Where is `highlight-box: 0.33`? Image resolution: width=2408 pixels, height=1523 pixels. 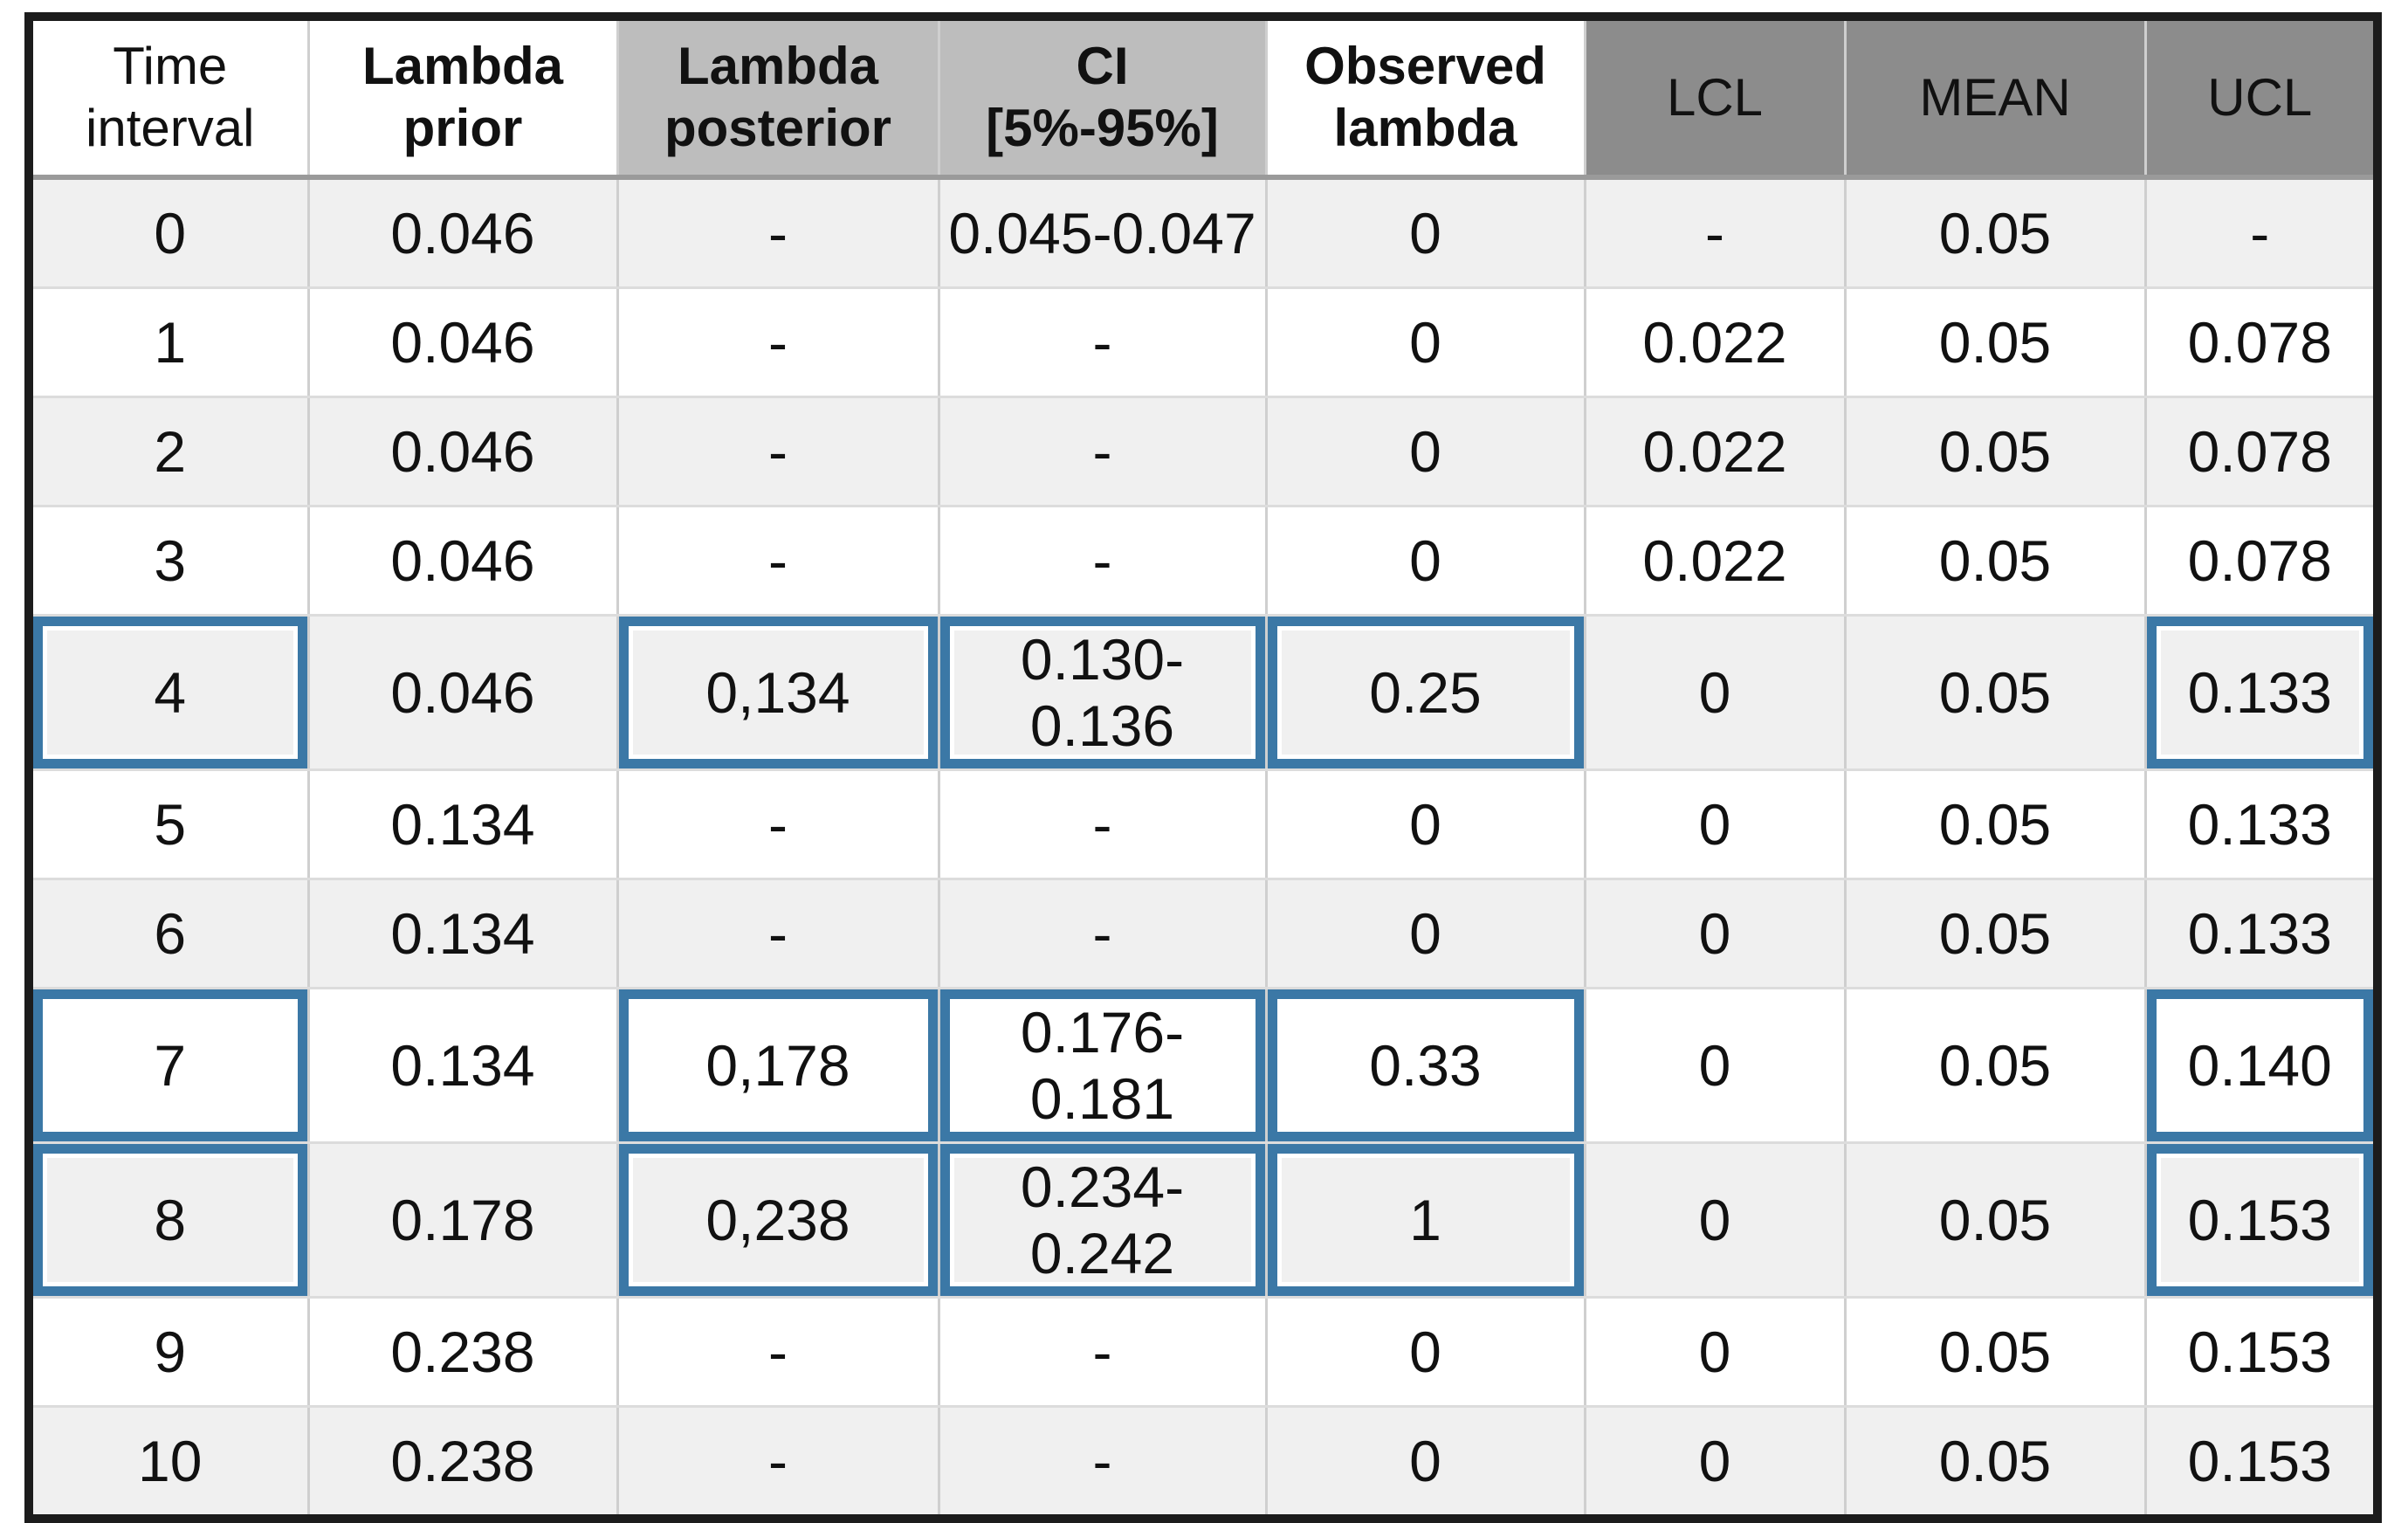 highlight-box: 0.33 is located at coordinates (1425, 1065).